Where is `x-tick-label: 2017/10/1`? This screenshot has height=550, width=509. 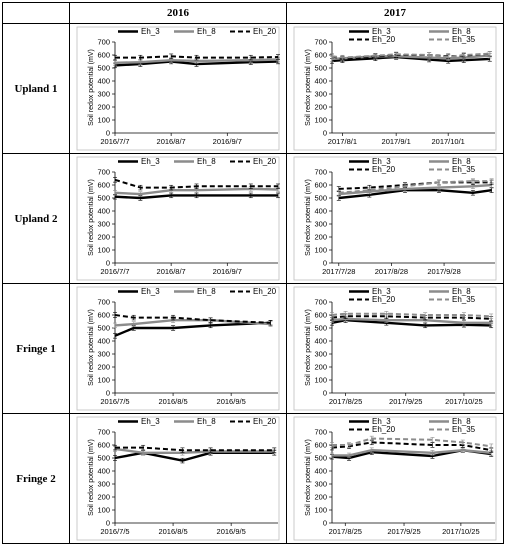
x-tick-label: 2017/10/1 is located at coordinates (447, 141).